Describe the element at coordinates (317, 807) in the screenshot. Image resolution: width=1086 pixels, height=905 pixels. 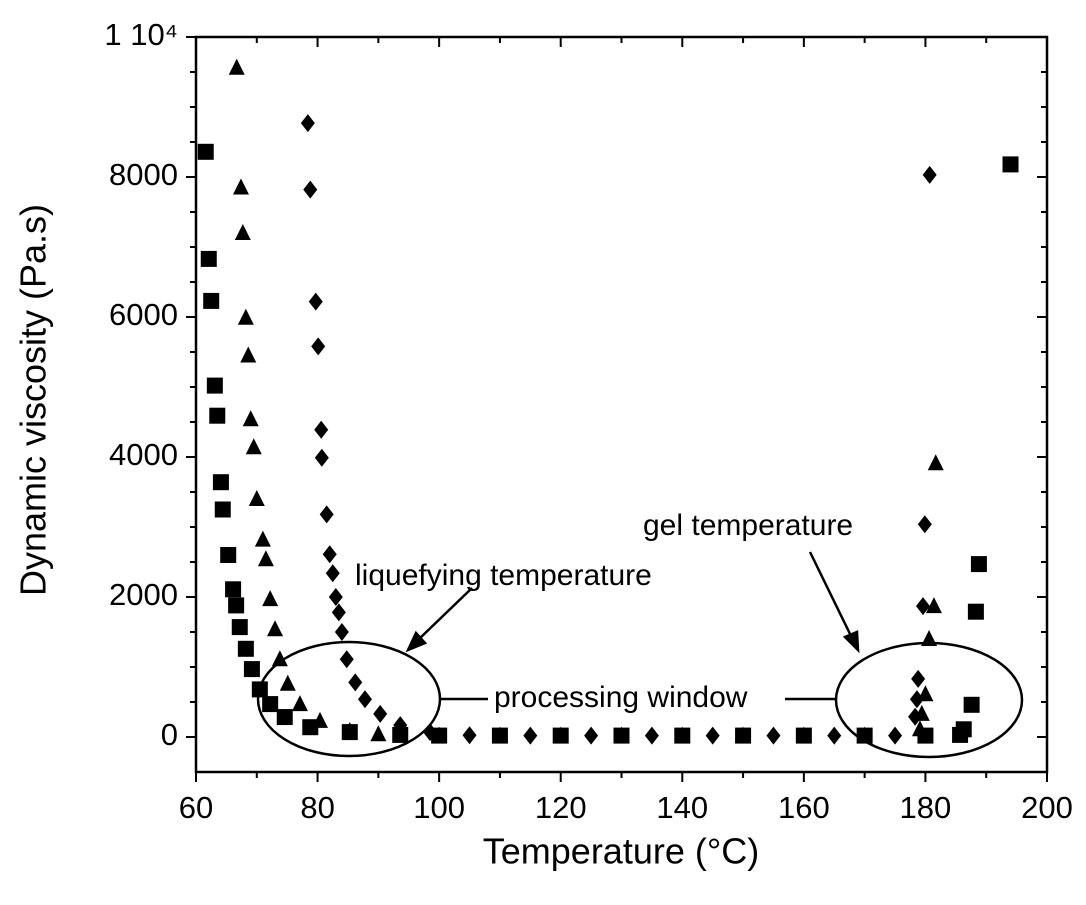
I see `x-tick-label: 80` at that location.